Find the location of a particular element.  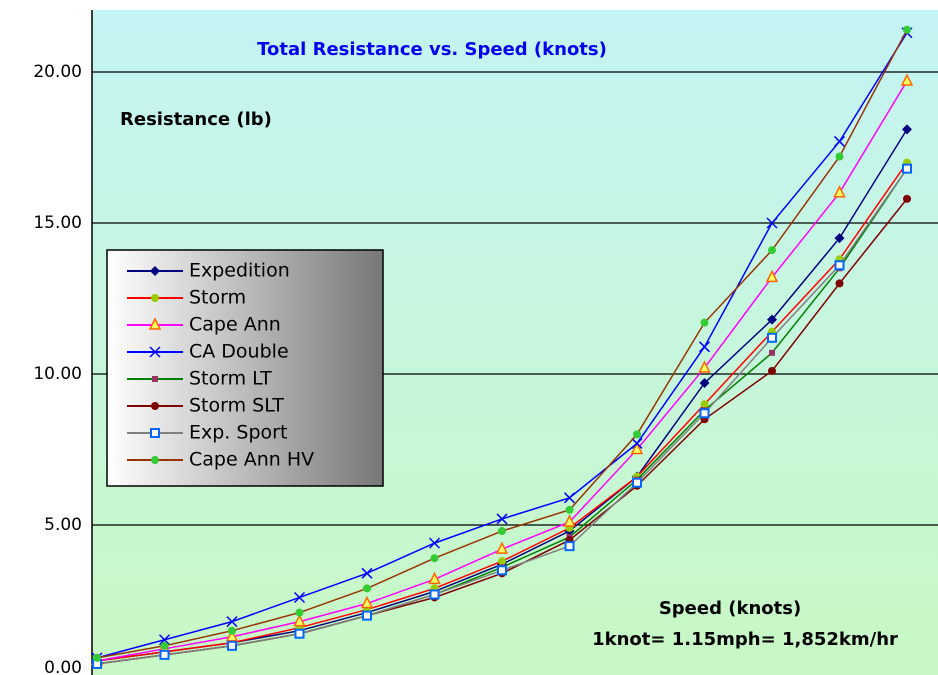

legend-label: Cape Ann is located at coordinates (235, 325).